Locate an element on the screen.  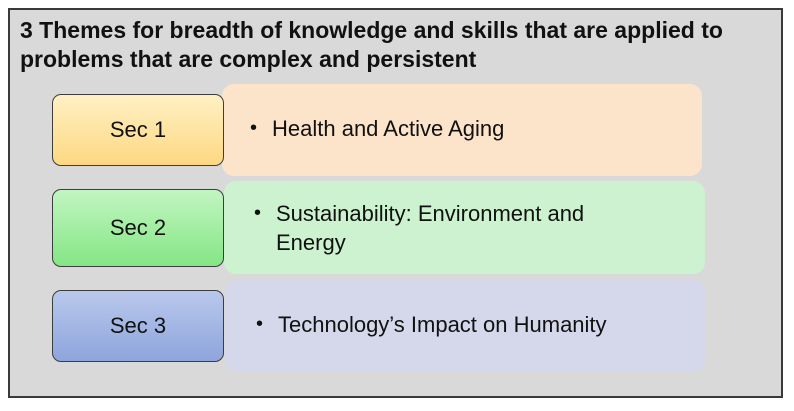
section-label-2: Sec 2 is located at coordinates (138, 227).